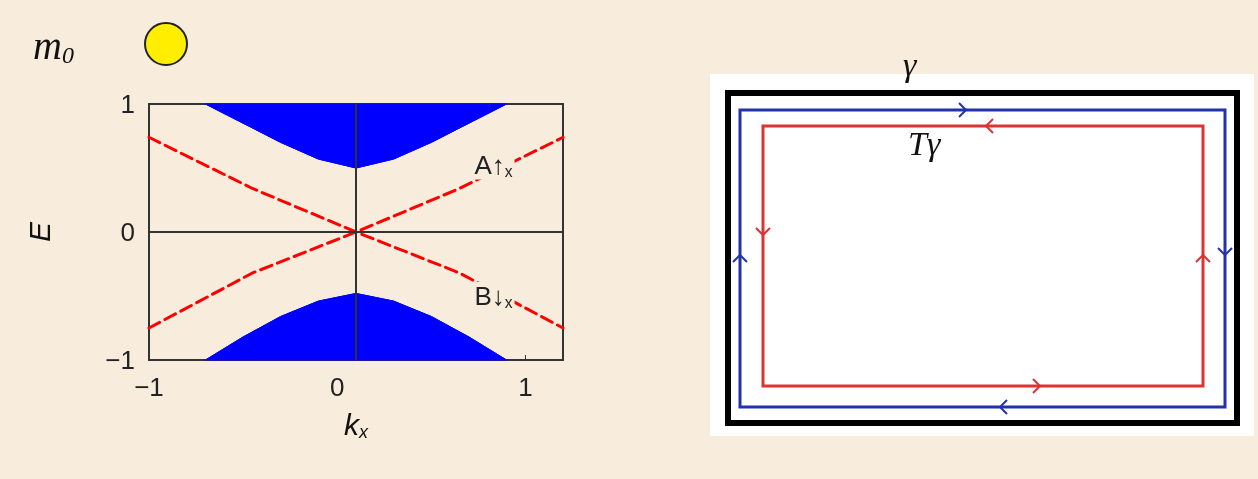  What do you see at coordinates (127, 232) in the screenshot?
I see `y-tick-label: 0` at bounding box center [127, 232].